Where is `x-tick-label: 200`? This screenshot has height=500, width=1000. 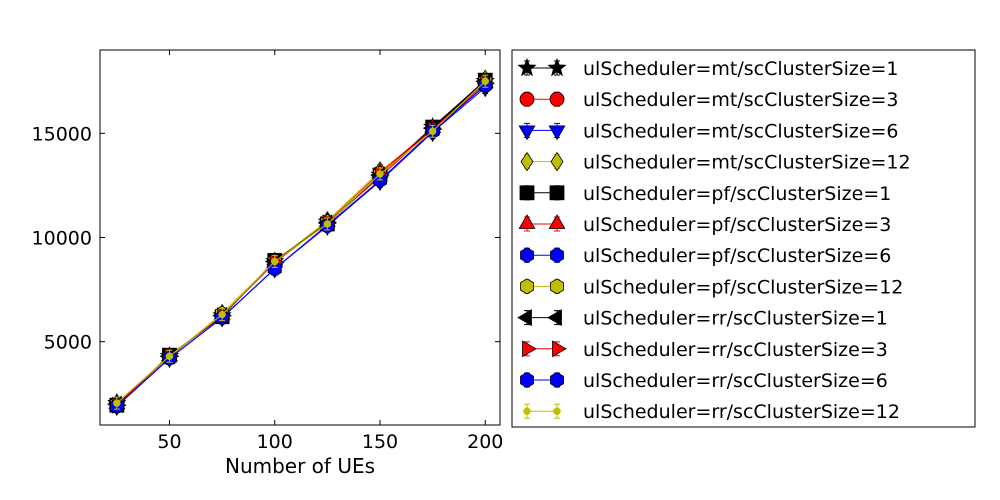 x-tick-label: 200 is located at coordinates (485, 442).